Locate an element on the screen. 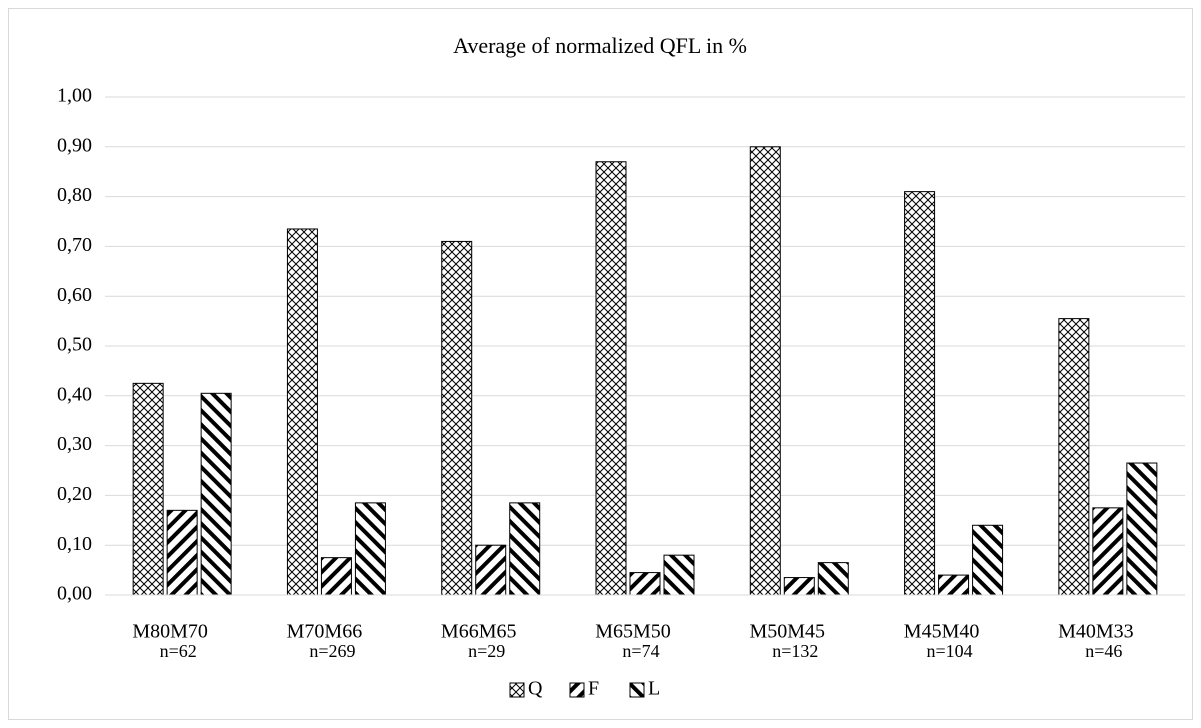 The height and width of the screenshot is (728, 1201). legend-label: Q is located at coordinates (535, 689).